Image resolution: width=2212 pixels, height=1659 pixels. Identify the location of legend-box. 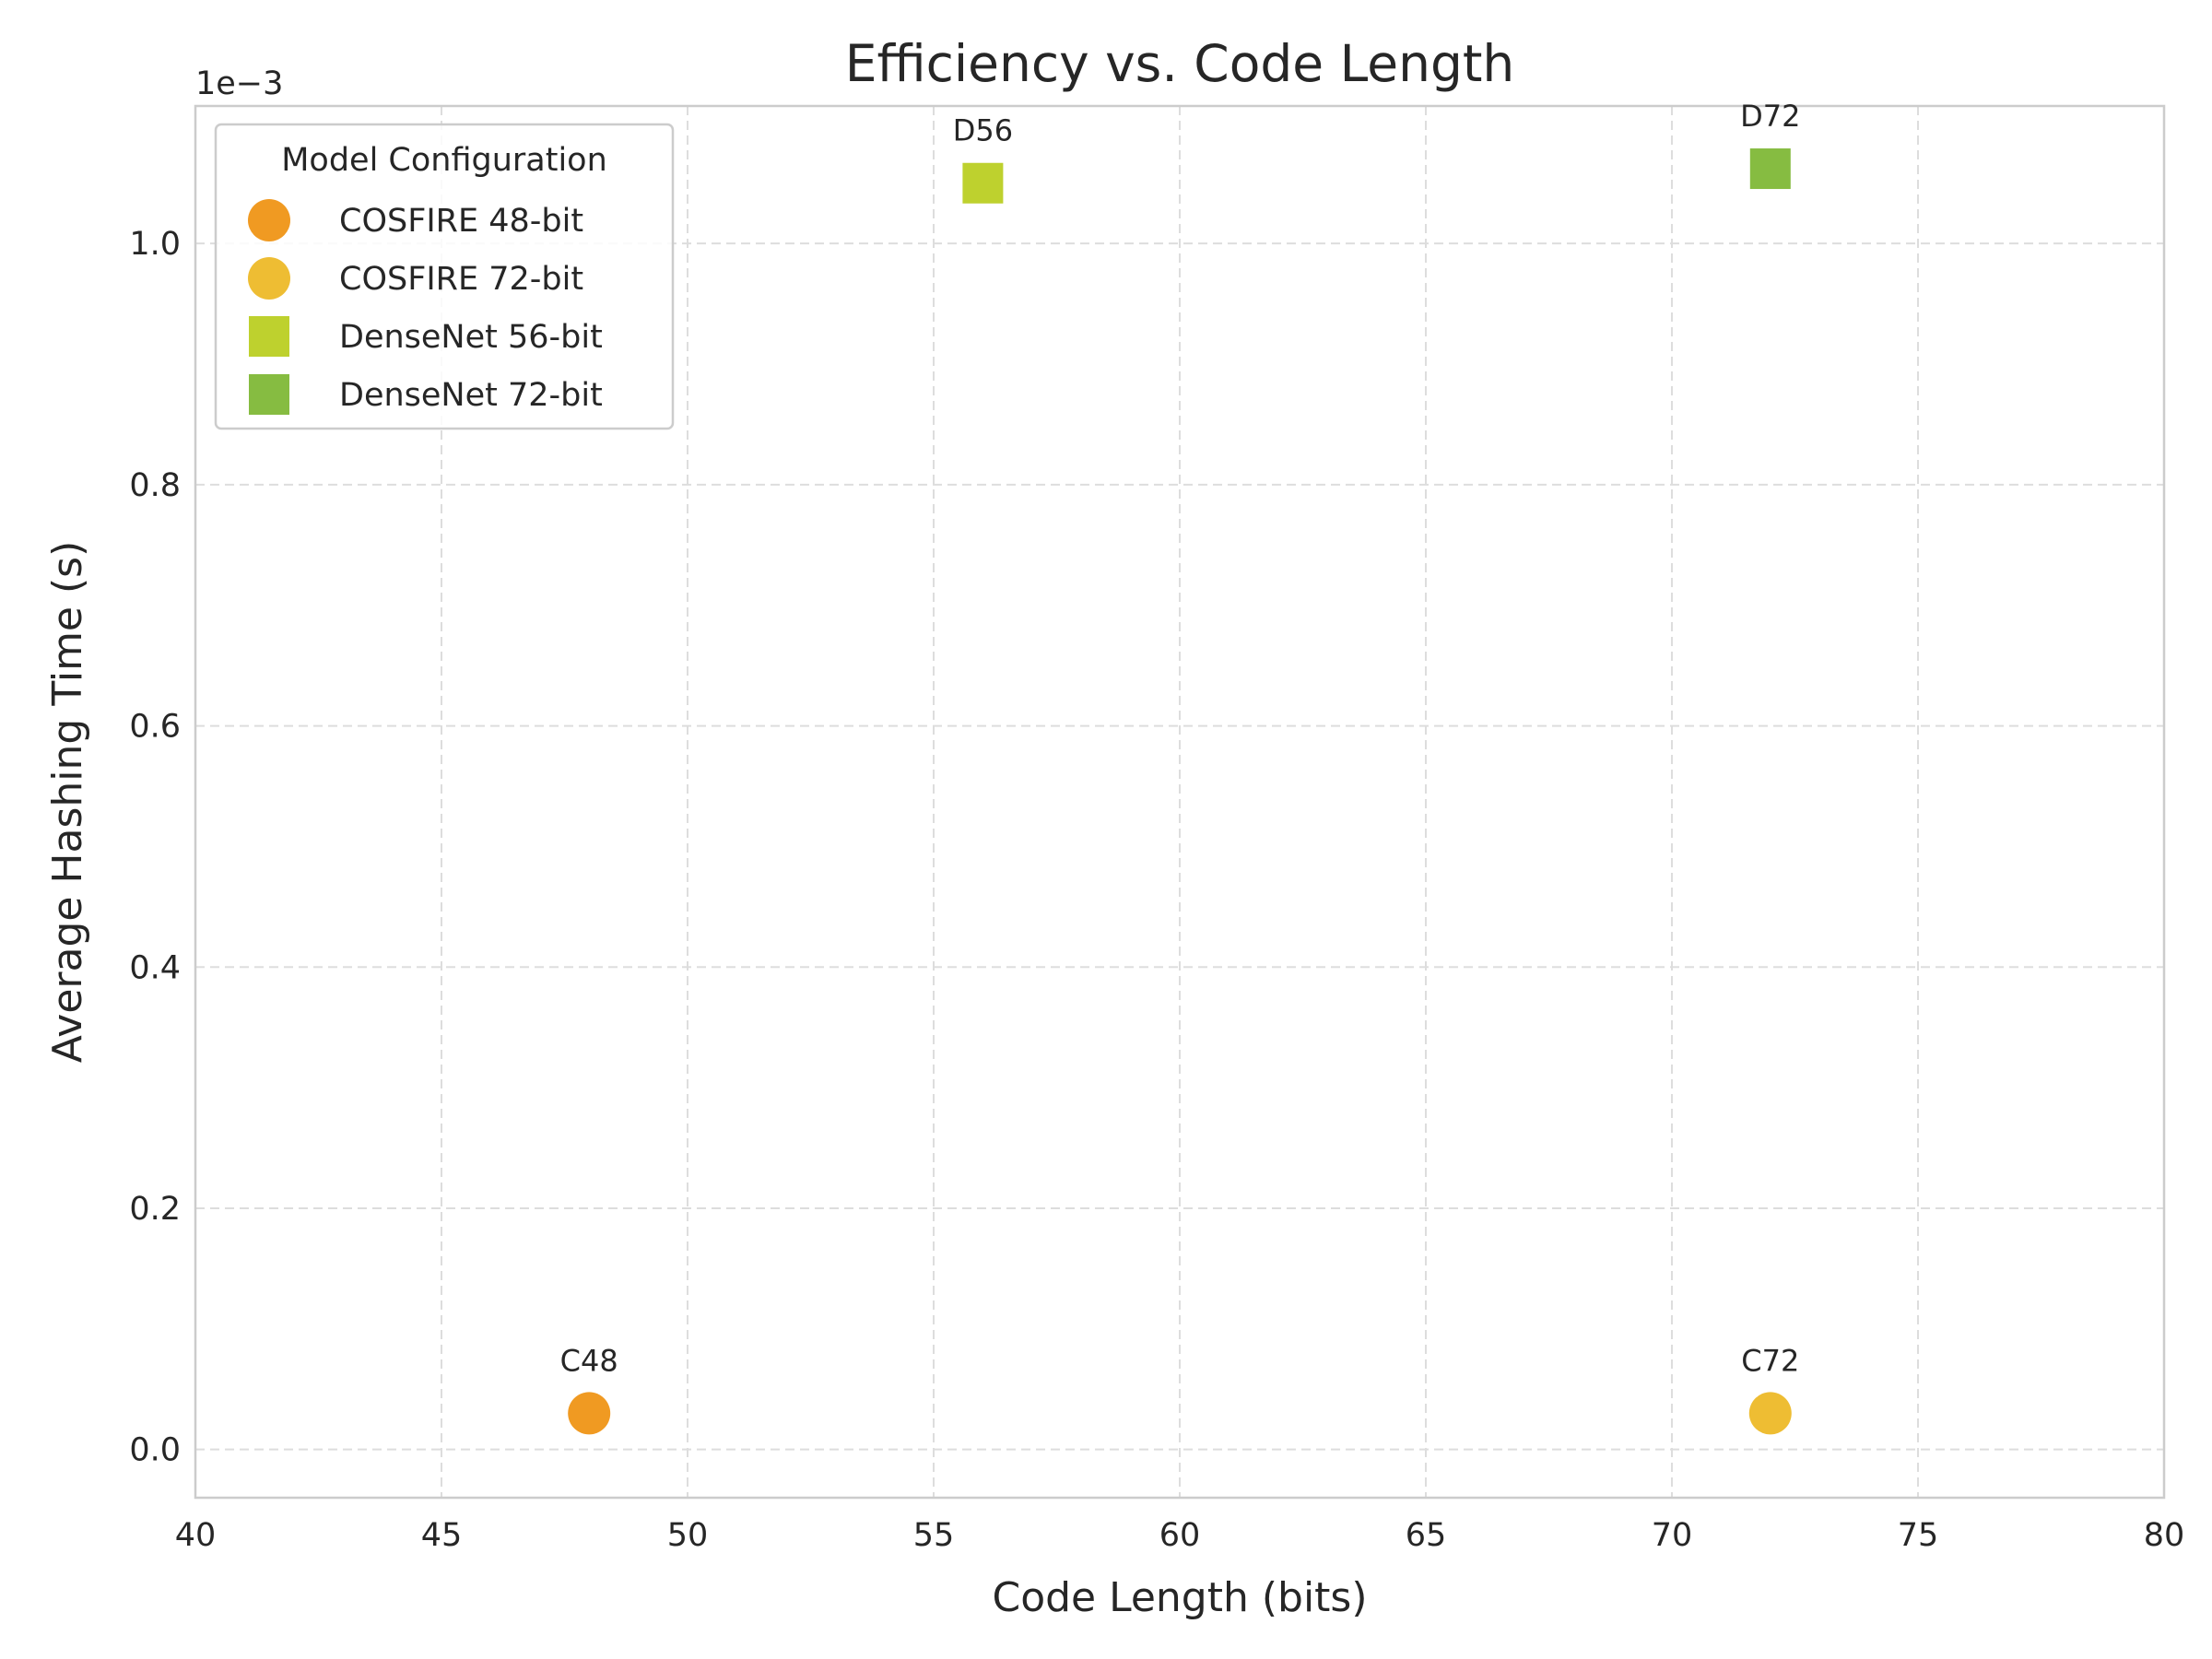
(444, 276).